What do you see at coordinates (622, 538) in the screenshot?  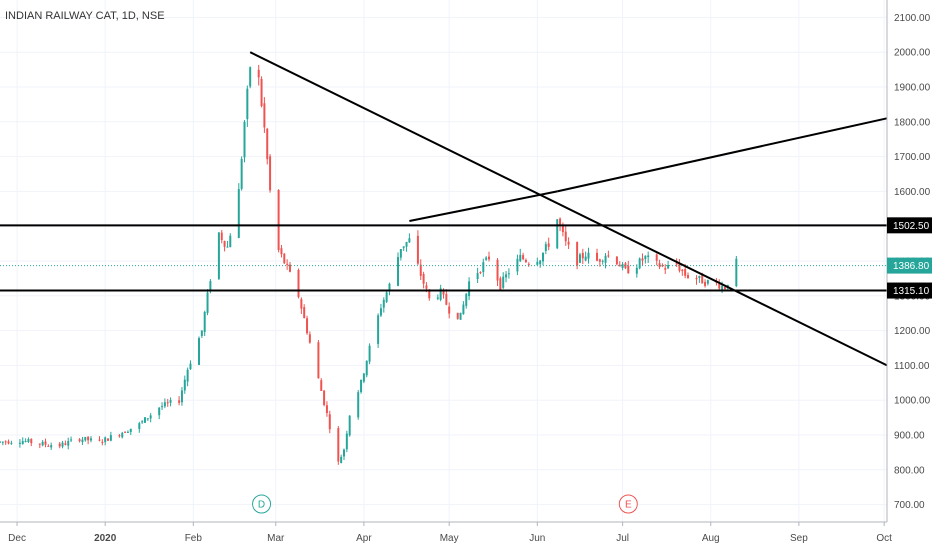 I see `x-tick-label: Jul` at bounding box center [622, 538].